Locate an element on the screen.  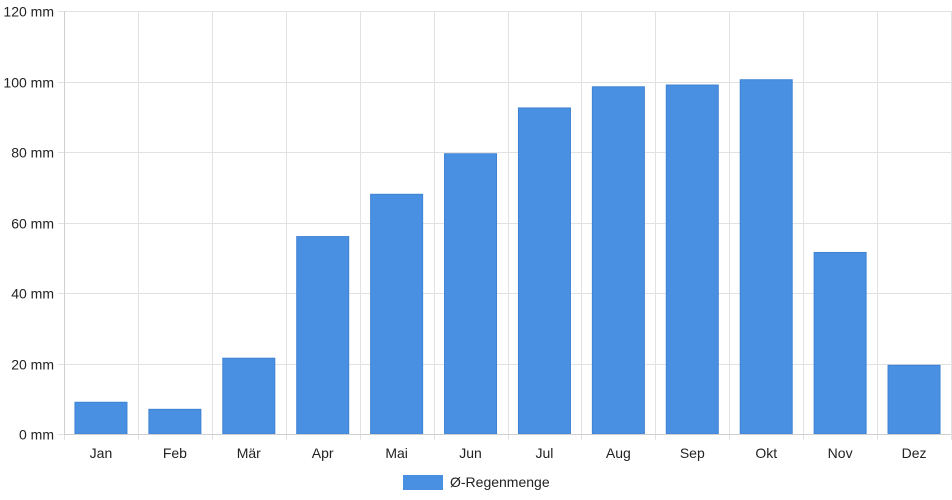
y-tick-label: 100 mm is located at coordinates (28, 83).